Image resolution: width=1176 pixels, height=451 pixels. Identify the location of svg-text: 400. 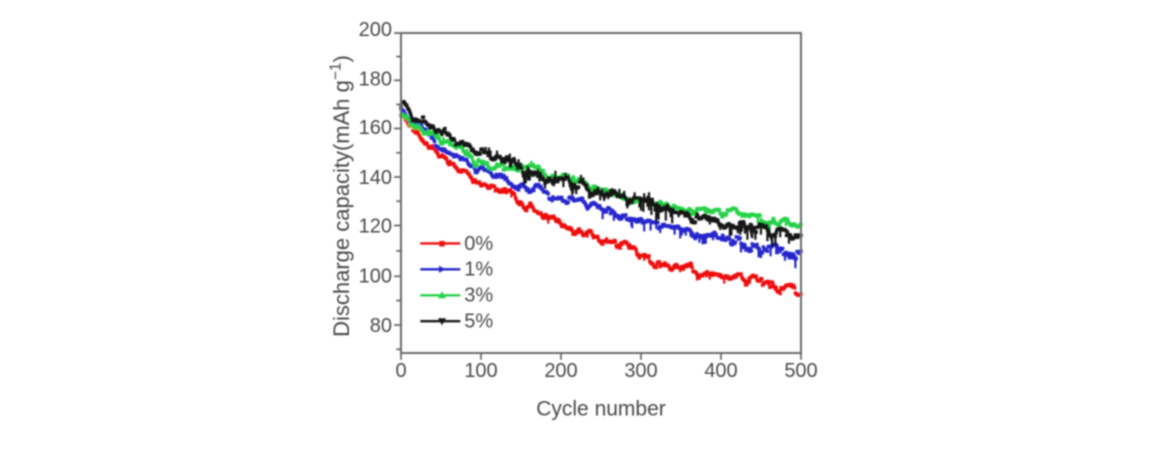
(720, 371).